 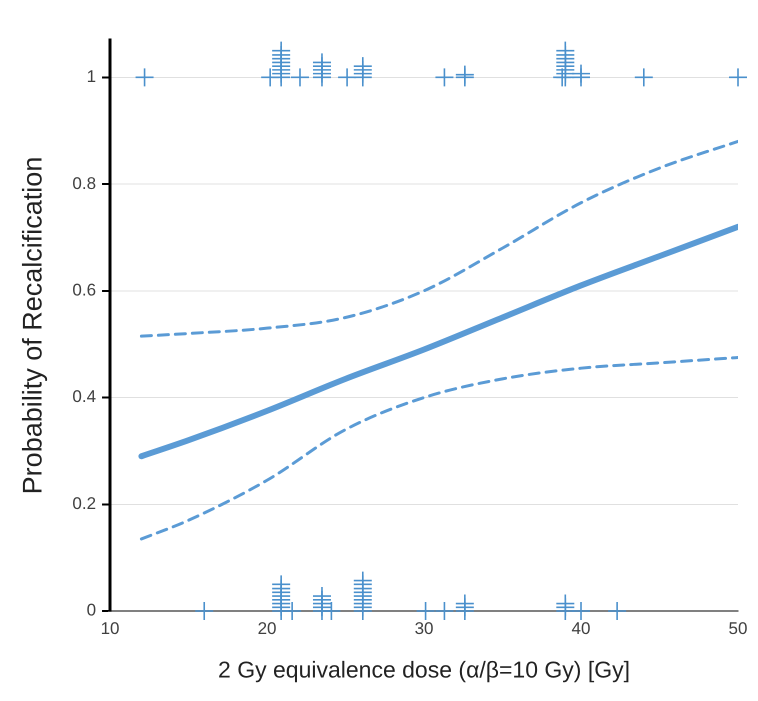 I want to click on x-axis-title: 2 Gy equivalence dose (α/β=10 Gy) [Gy], so click(x=424, y=669).